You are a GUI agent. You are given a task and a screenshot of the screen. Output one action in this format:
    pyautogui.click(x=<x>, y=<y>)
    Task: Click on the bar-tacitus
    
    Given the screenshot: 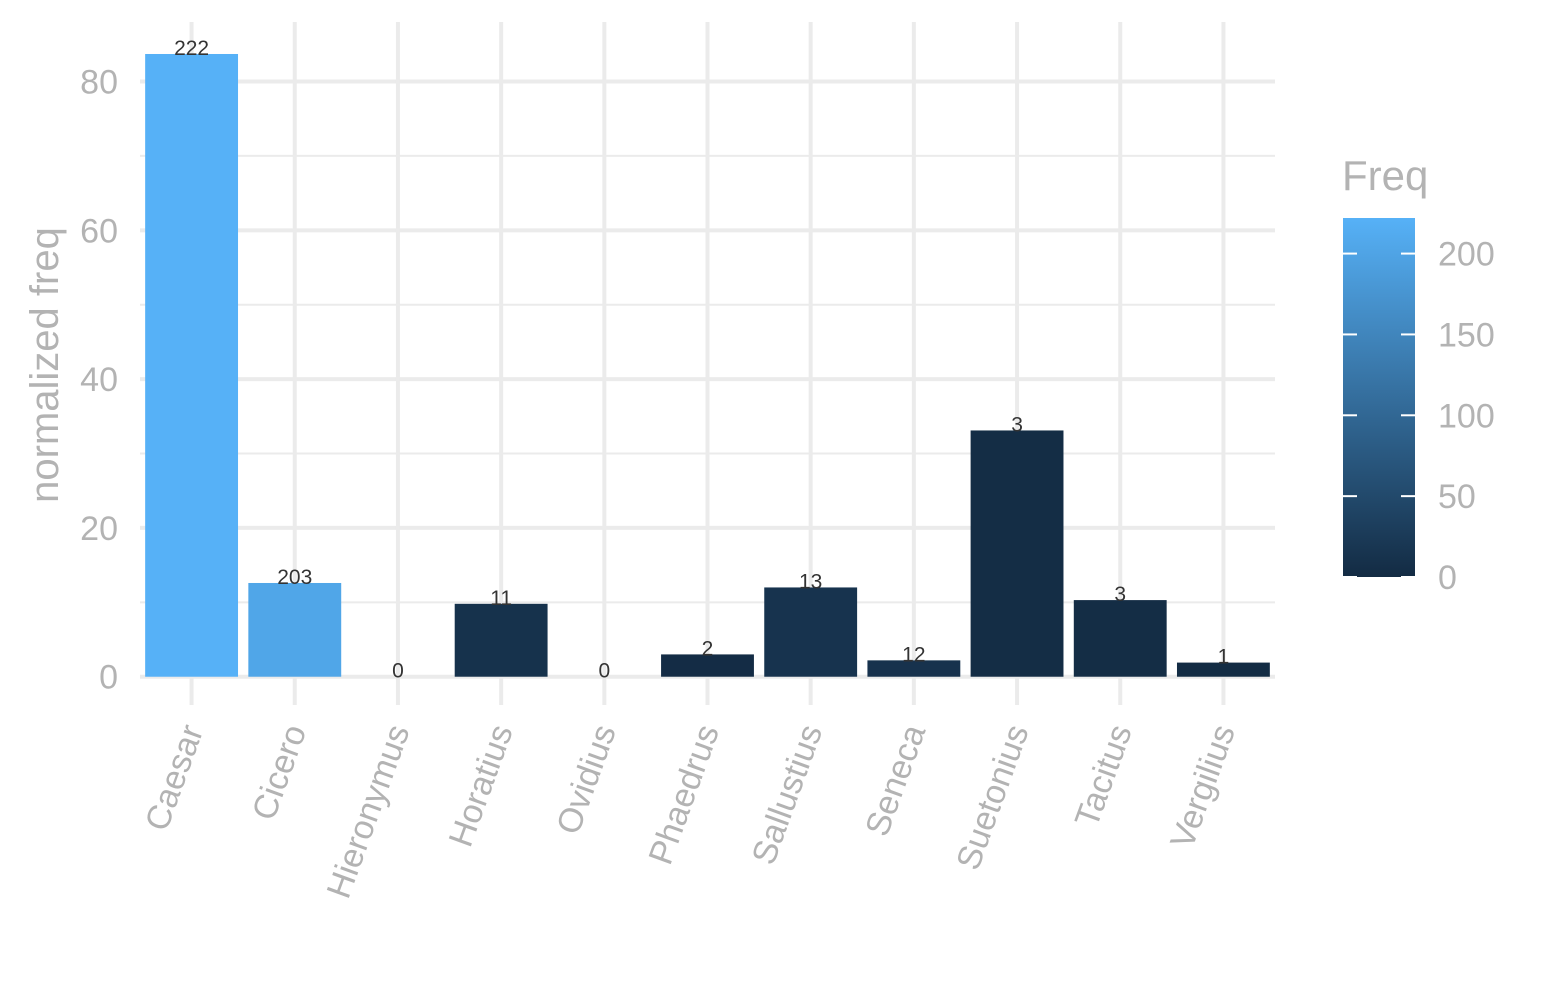 What is the action you would take?
    pyautogui.click(x=1120, y=638)
    